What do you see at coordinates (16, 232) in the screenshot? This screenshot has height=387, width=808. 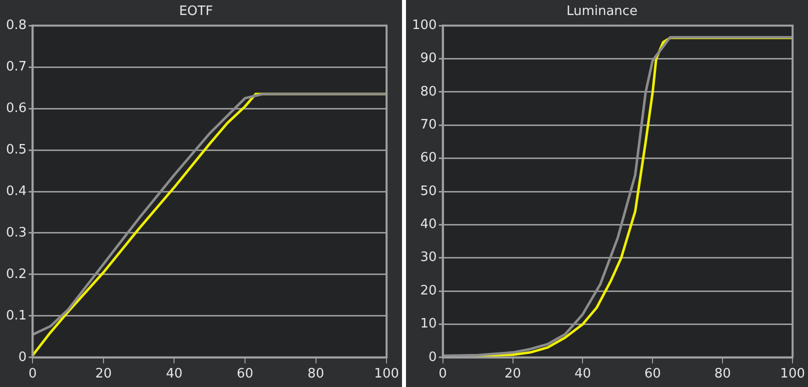 I see `y-tick-label: 0.3` at bounding box center [16, 232].